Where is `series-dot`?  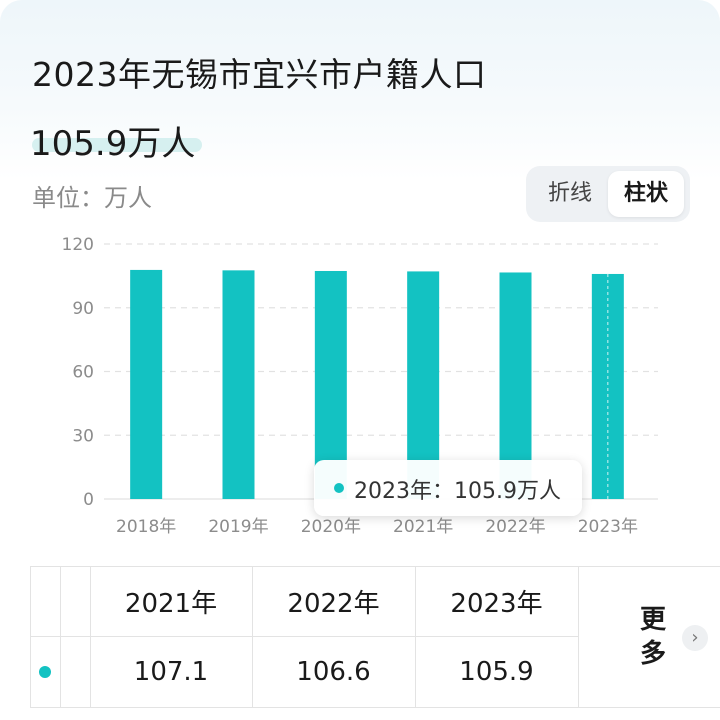
series-dot is located at coordinates (45, 672).